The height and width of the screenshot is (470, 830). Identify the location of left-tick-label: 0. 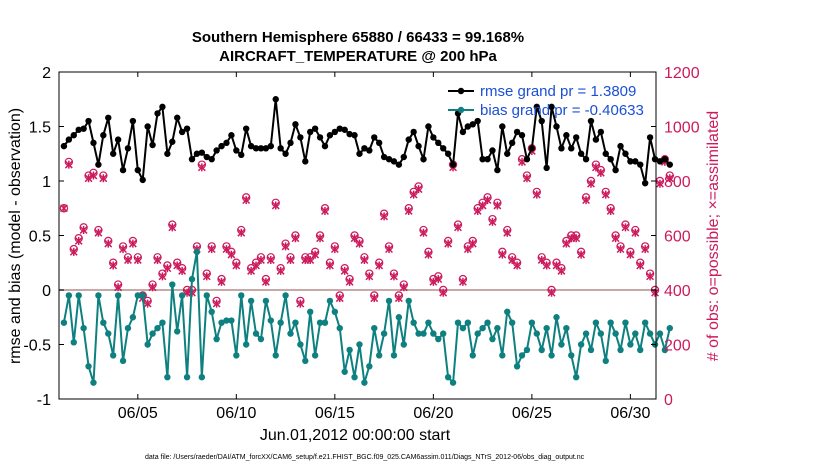
(46, 291).